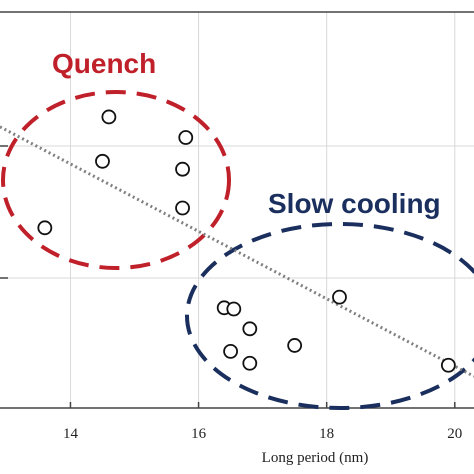  What do you see at coordinates (315, 458) in the screenshot?
I see `x-axis-label: Long period (nm)` at bounding box center [315, 458].